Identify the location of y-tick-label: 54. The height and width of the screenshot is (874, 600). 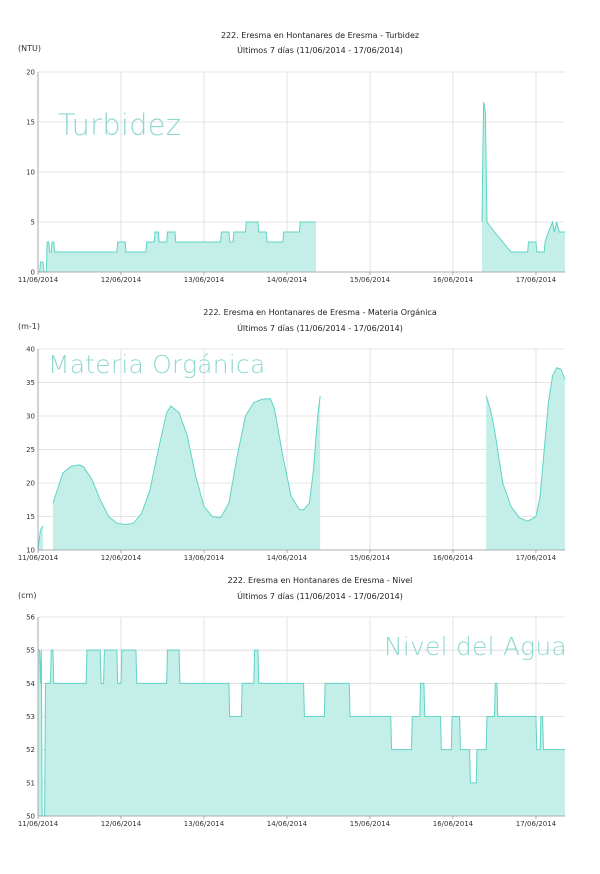
(30, 684).